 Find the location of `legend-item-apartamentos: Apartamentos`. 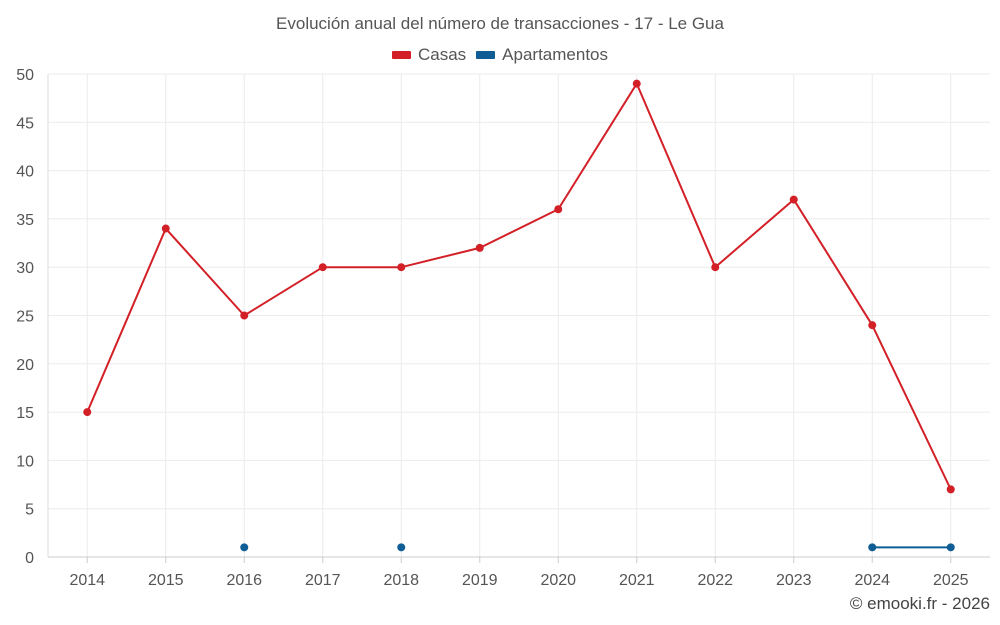

legend-item-apartamentos: Apartamentos is located at coordinates (542, 55).